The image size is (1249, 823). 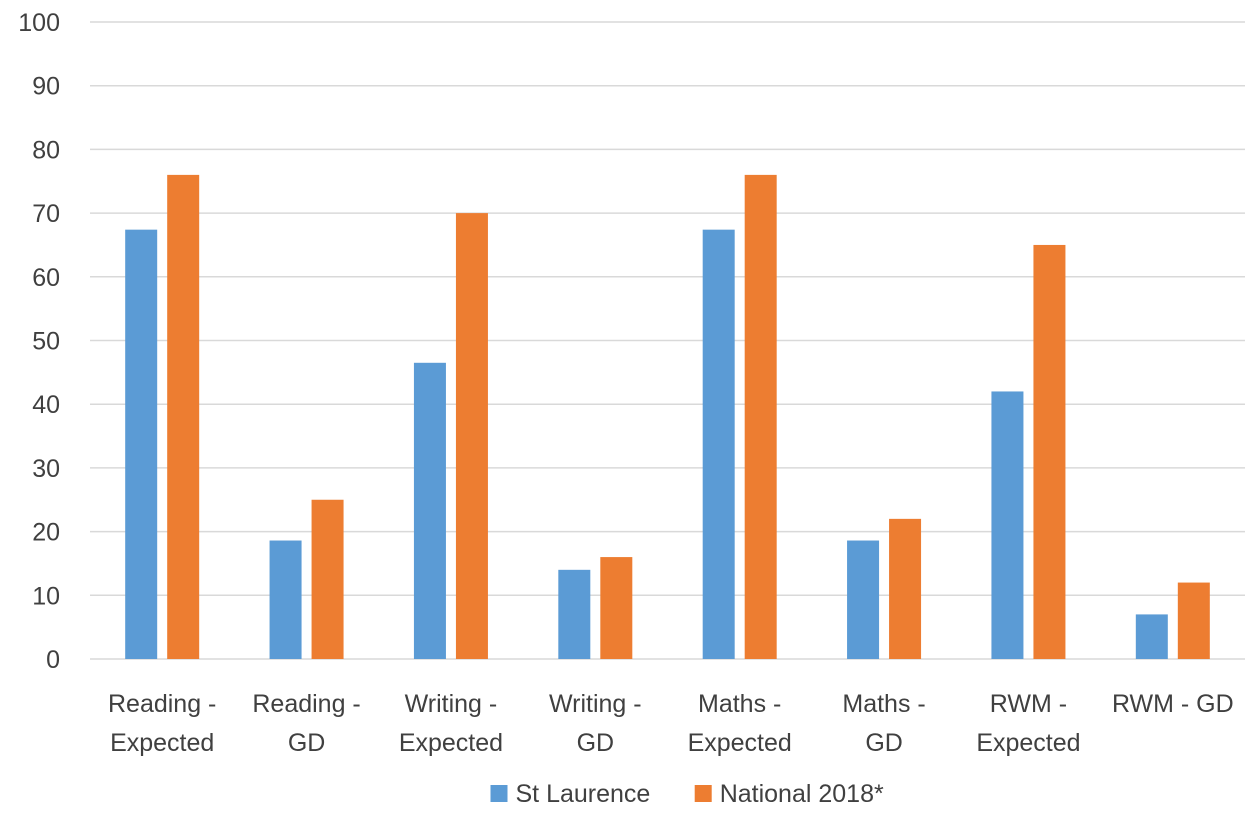 What do you see at coordinates (46, 596) in the screenshot?
I see `y-tick-label: 10` at bounding box center [46, 596].